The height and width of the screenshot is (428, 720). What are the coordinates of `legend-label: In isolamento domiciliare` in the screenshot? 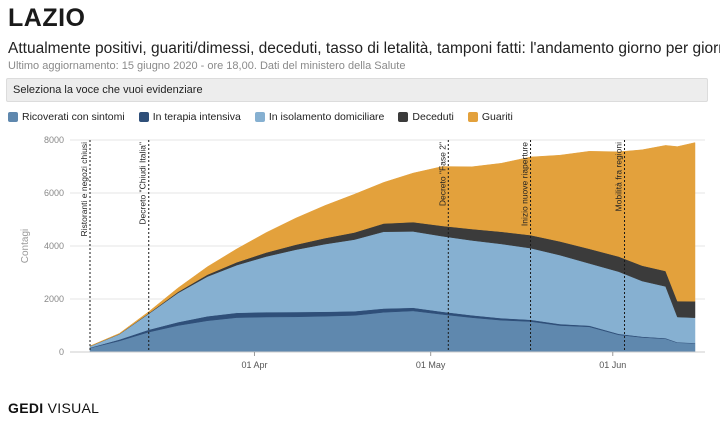 It's located at (326, 117).